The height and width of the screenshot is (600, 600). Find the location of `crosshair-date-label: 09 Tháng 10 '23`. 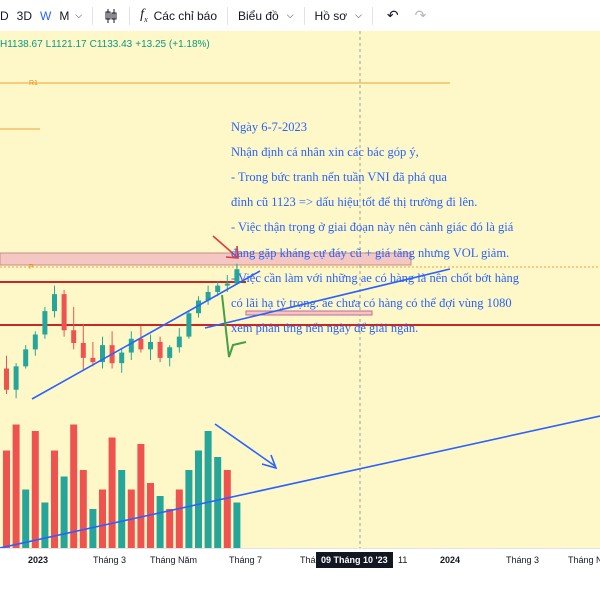

crosshair-date-label: 09 Tháng 10 '23 is located at coordinates (354, 560).